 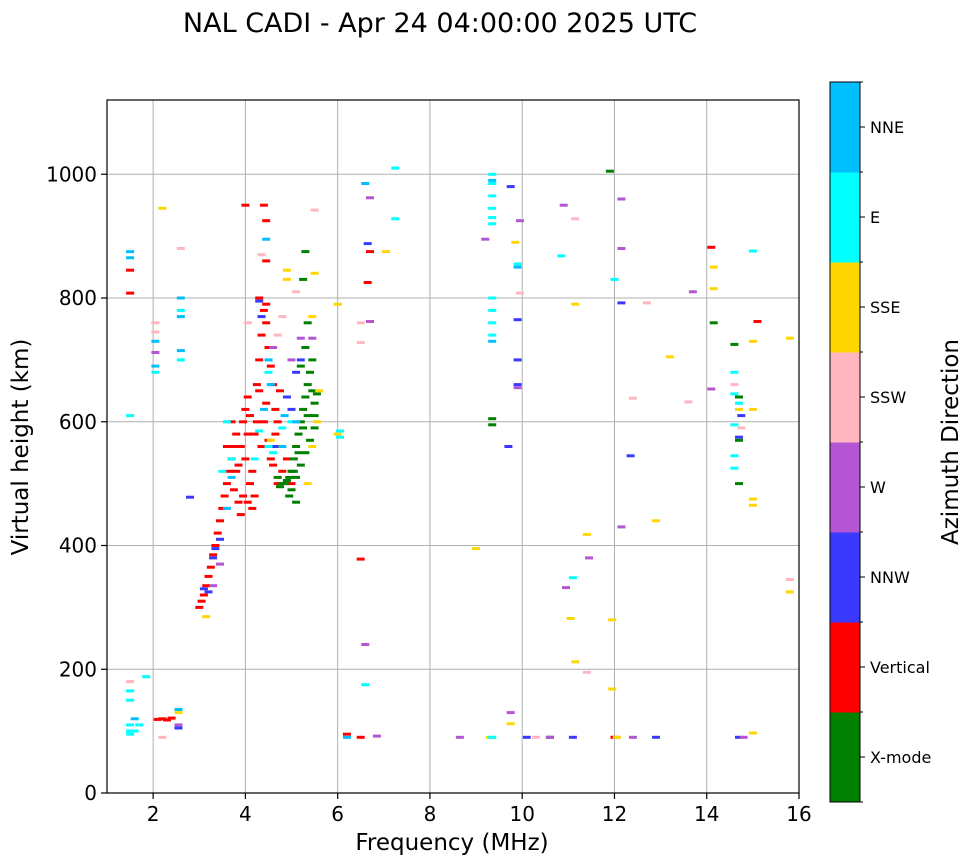 What do you see at coordinates (153, 814) in the screenshot?
I see `x-tick-label: 2` at bounding box center [153, 814].